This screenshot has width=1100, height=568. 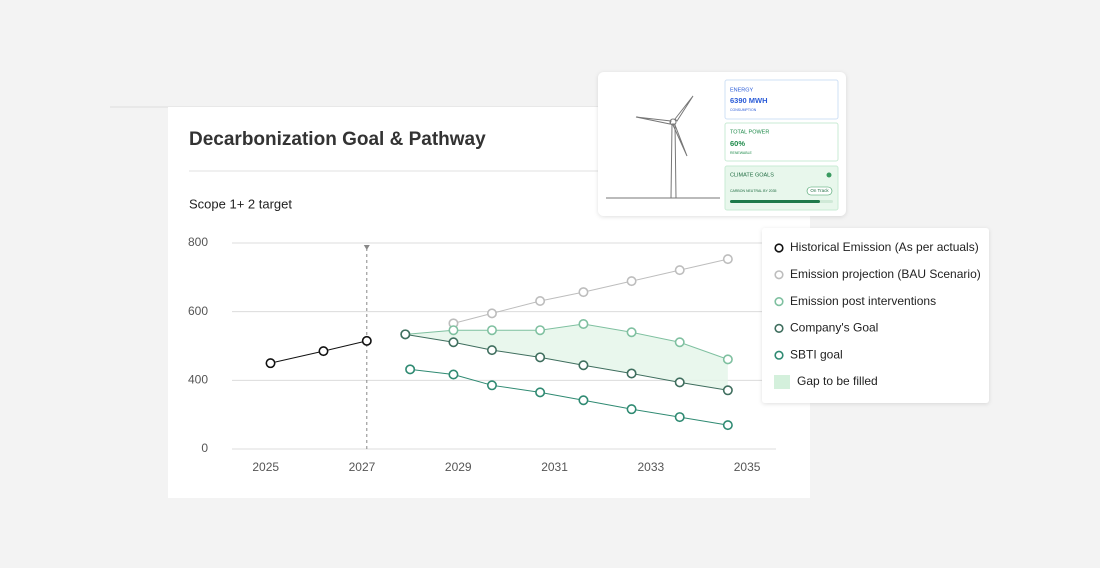 What do you see at coordinates (742, 90) in the screenshot?
I see `card-label: ENERGY` at bounding box center [742, 90].